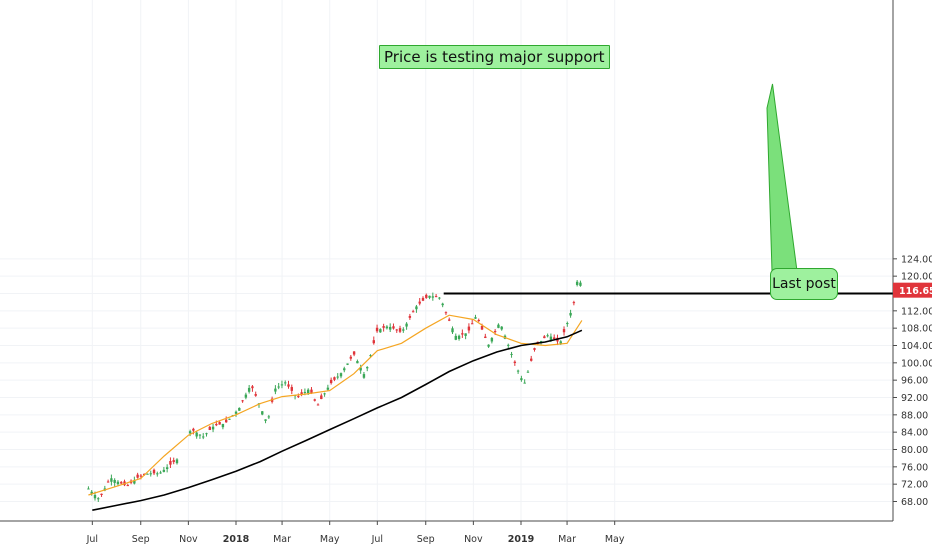  I want to click on support-note-label: Price is testing major support, so click(494, 57).